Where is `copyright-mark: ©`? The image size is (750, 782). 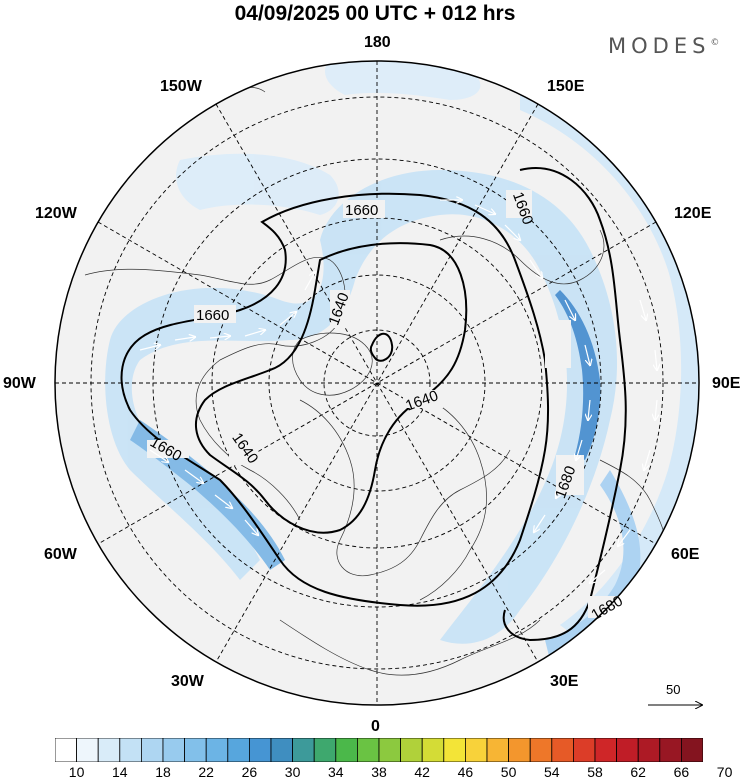 copyright-mark: © is located at coordinates (715, 43).